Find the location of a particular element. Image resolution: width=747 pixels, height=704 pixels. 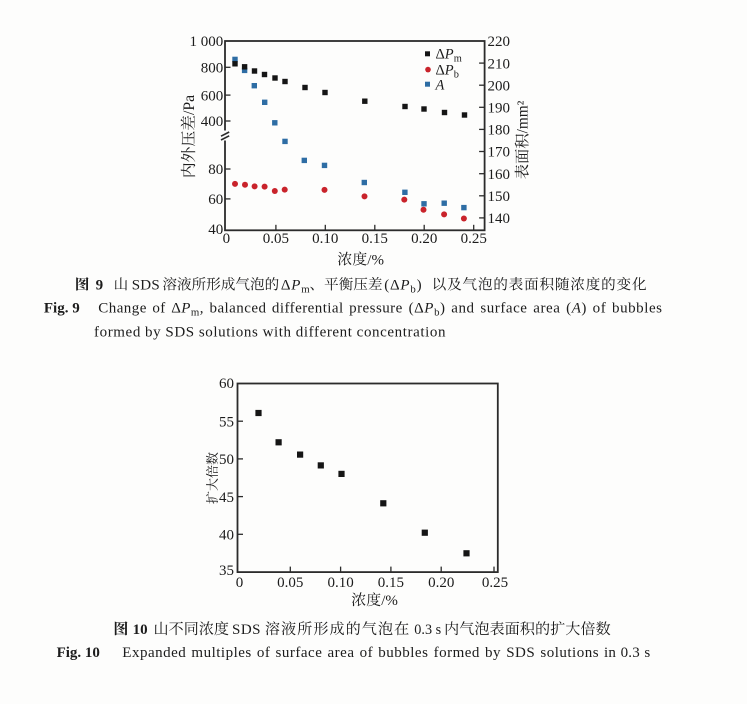

svg-text: 150 is located at coordinates (499, 197).